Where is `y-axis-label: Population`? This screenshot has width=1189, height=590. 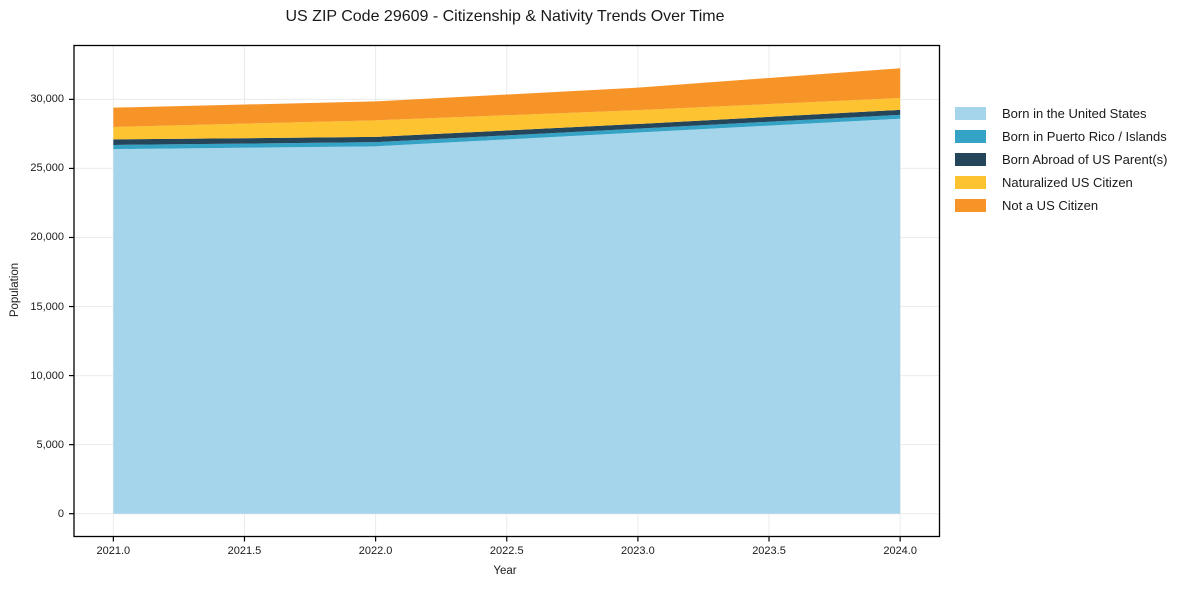 y-axis-label: Population is located at coordinates (15, 290).